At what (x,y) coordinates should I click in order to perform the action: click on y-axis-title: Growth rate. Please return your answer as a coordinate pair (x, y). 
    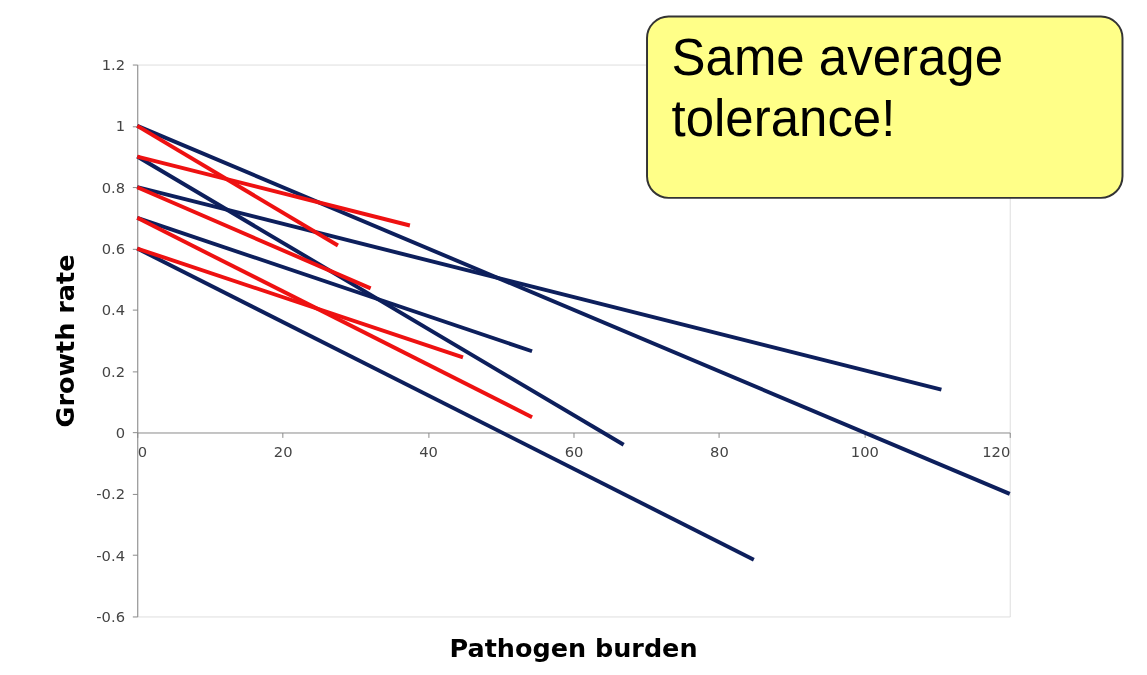
    Looking at the image, I should click on (64, 341).